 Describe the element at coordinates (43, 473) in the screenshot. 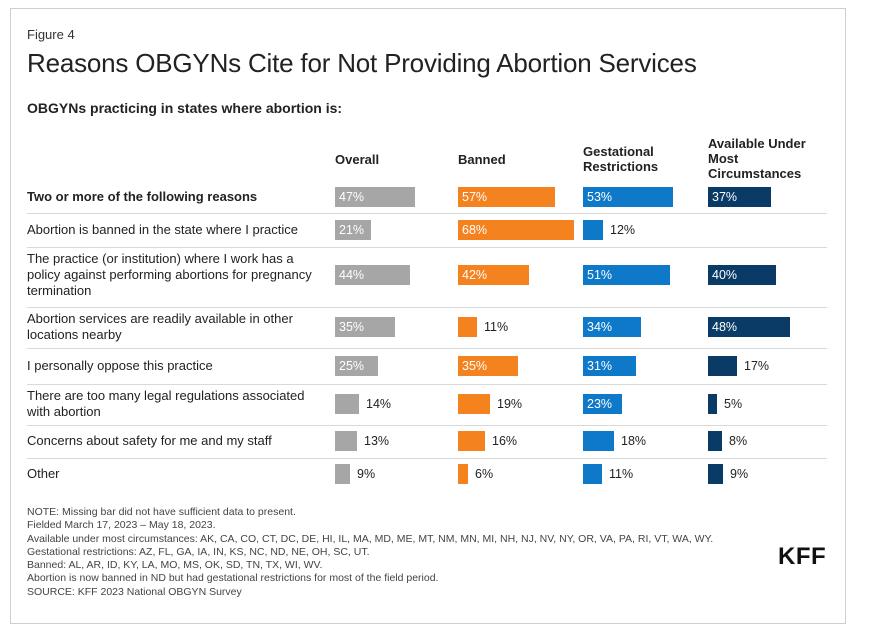

I see `row-label: Other` at that location.